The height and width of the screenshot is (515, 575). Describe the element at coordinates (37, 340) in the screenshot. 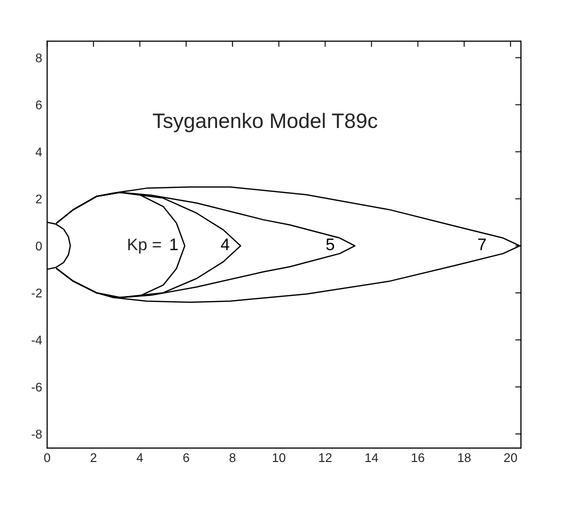

I see `y-tick-label: -4` at that location.